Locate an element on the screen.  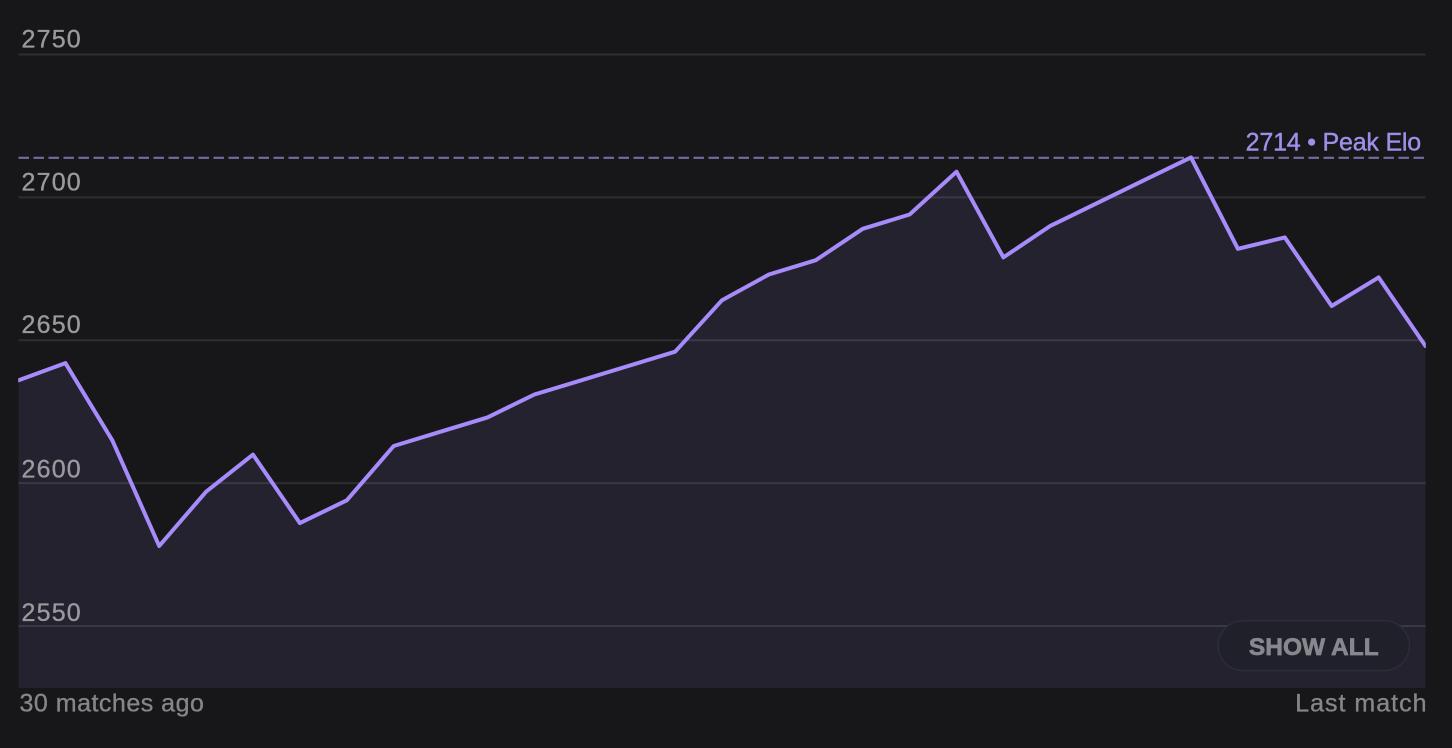
svg-text: 2650 is located at coordinates (52, 325).